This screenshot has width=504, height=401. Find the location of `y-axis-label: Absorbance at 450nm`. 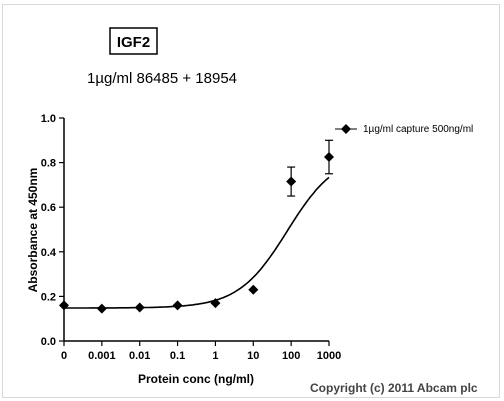

y-axis-label: Absorbance at 450nm is located at coordinates (33, 230).